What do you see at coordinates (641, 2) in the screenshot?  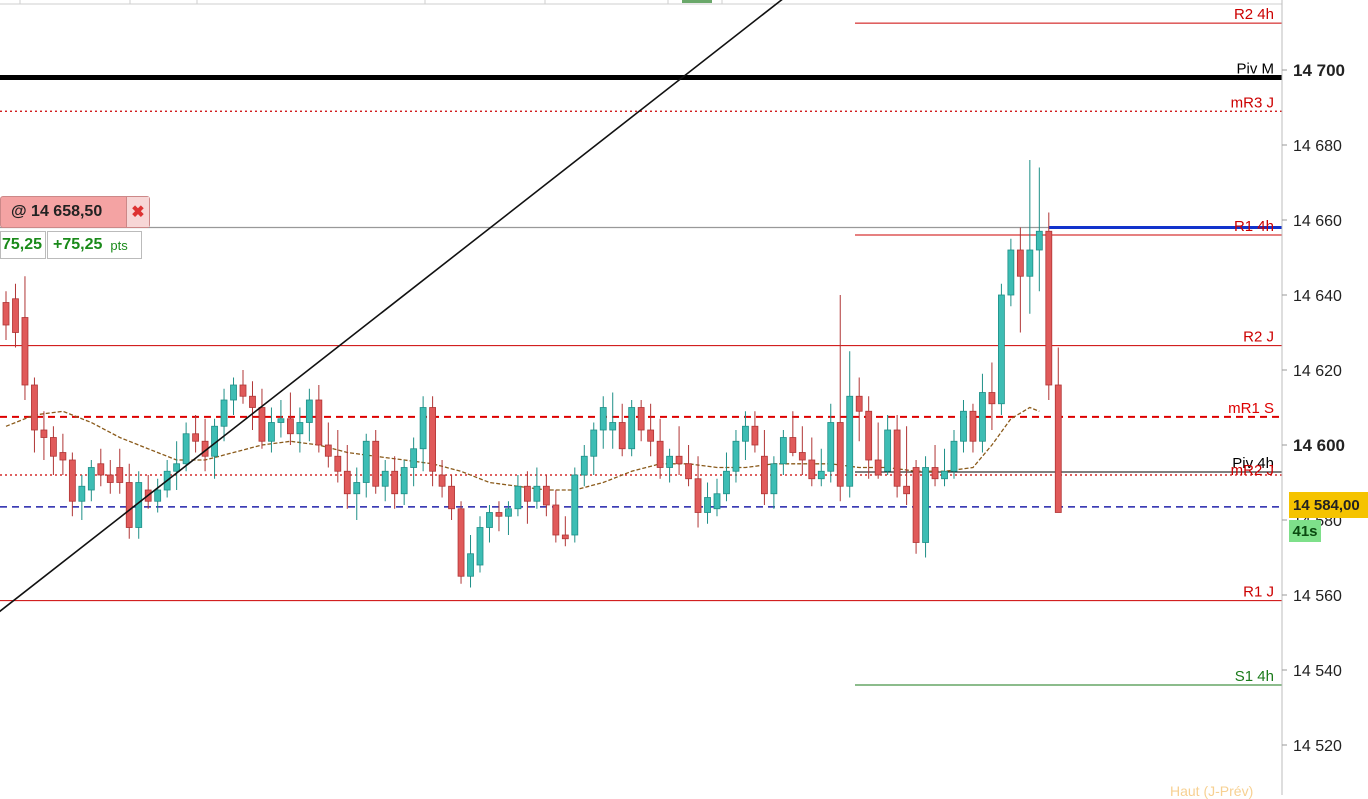 I see `top-toolbar-strip` at bounding box center [641, 2].